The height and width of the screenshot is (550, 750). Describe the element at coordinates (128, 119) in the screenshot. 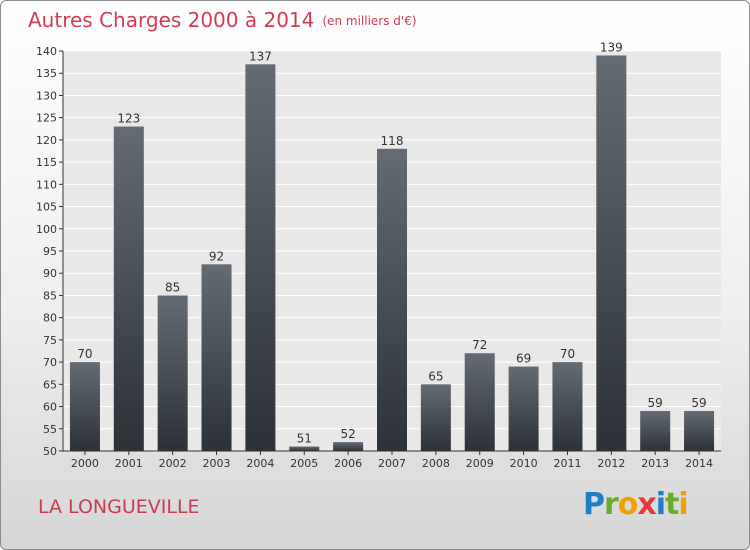

I see `bar-value-label: 123` at that location.